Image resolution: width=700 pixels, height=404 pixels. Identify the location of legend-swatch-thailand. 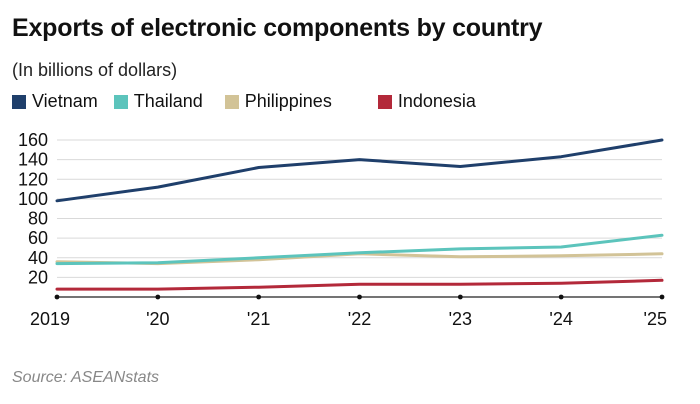
(120, 101).